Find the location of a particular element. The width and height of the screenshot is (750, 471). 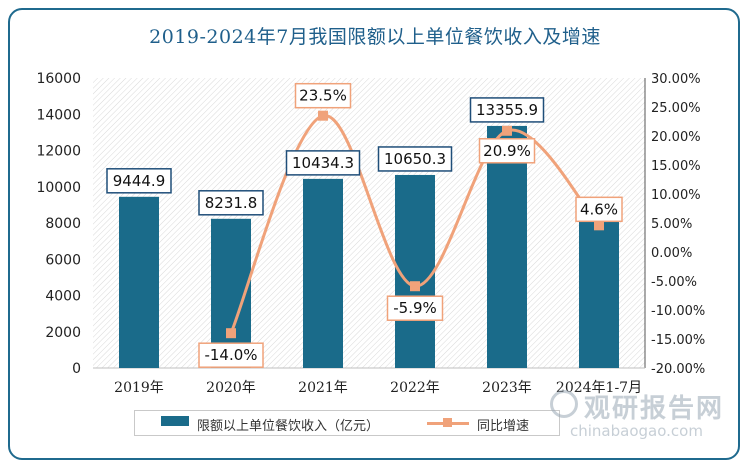

chart-title: 2019-2024年7月我国限额以上单位餐饮收入及增速 is located at coordinates (375, 37).